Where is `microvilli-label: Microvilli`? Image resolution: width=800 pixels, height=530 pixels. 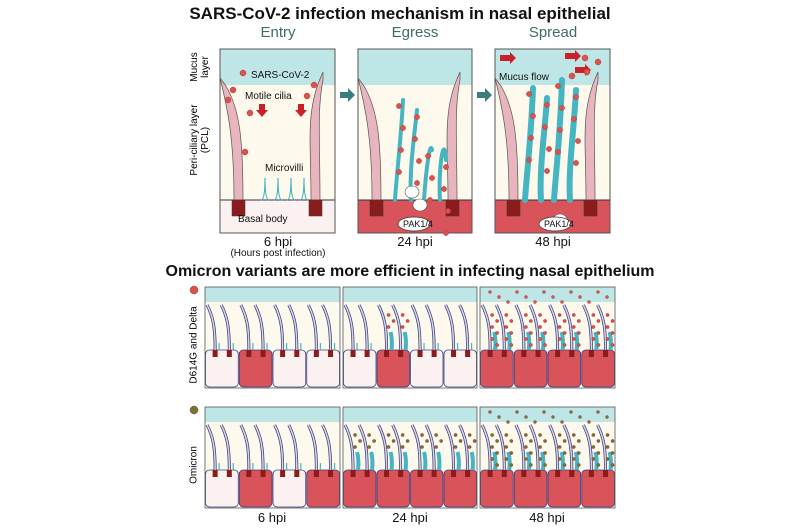
microvilli-label: Microvilli is located at coordinates (284, 168).